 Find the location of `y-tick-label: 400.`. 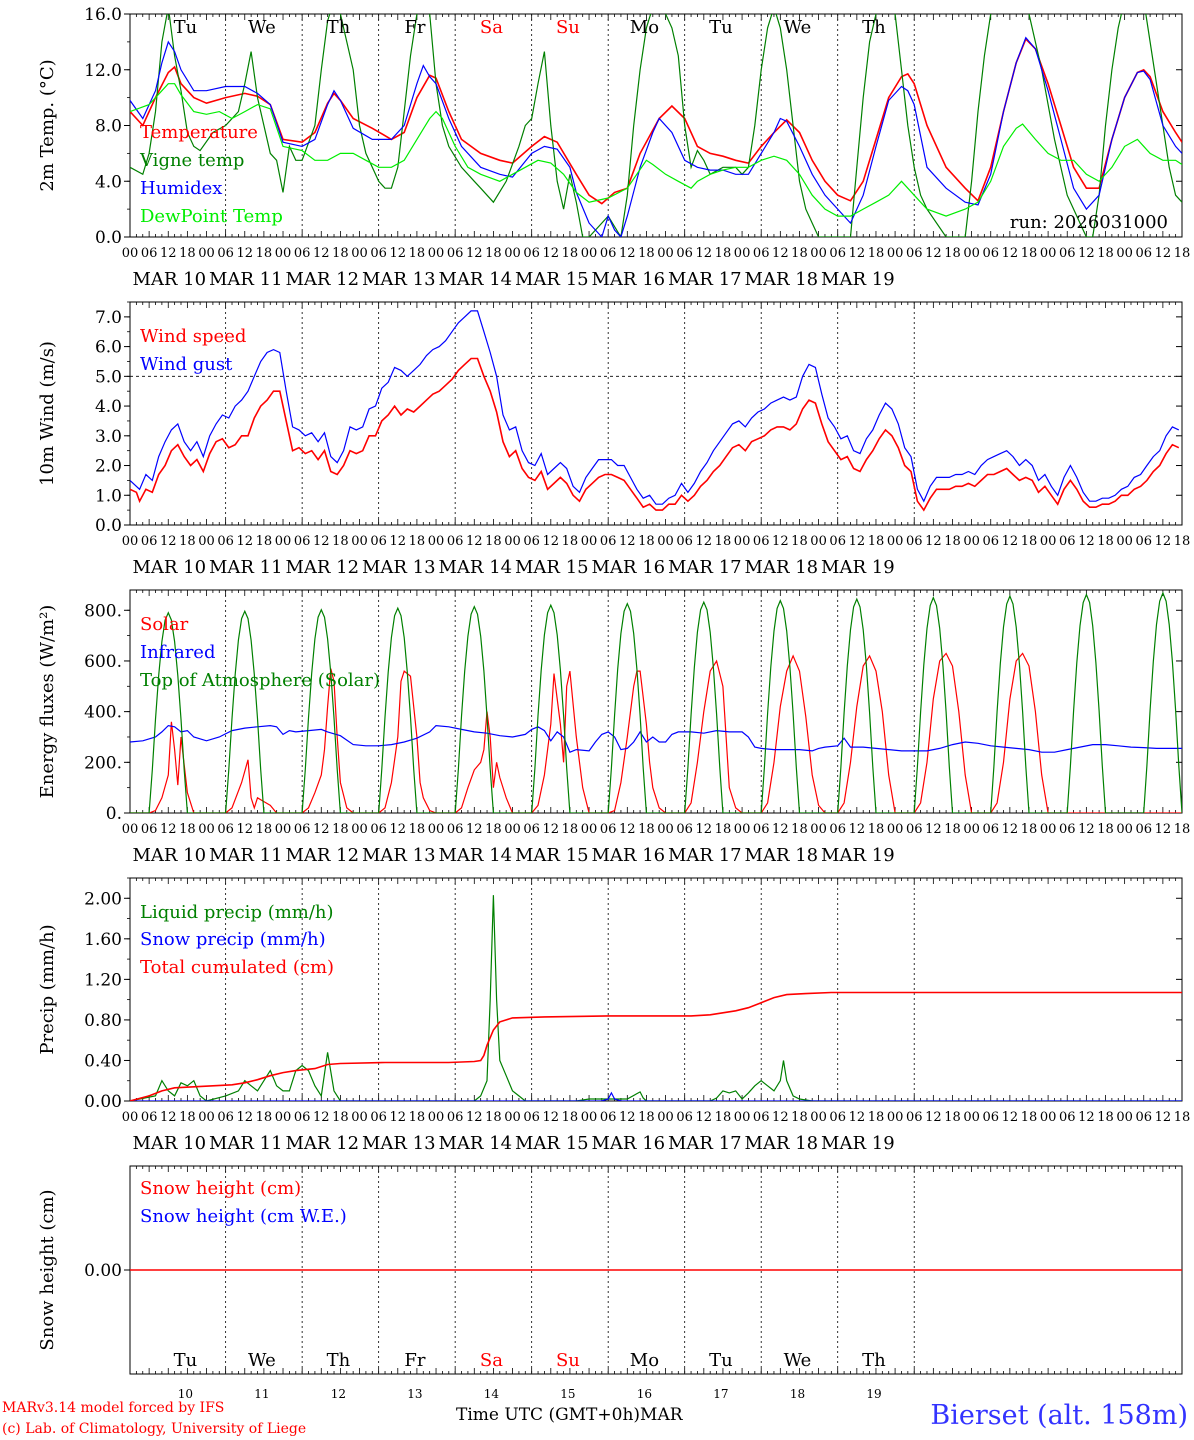

y-tick-label: 400. is located at coordinates (103, 713).